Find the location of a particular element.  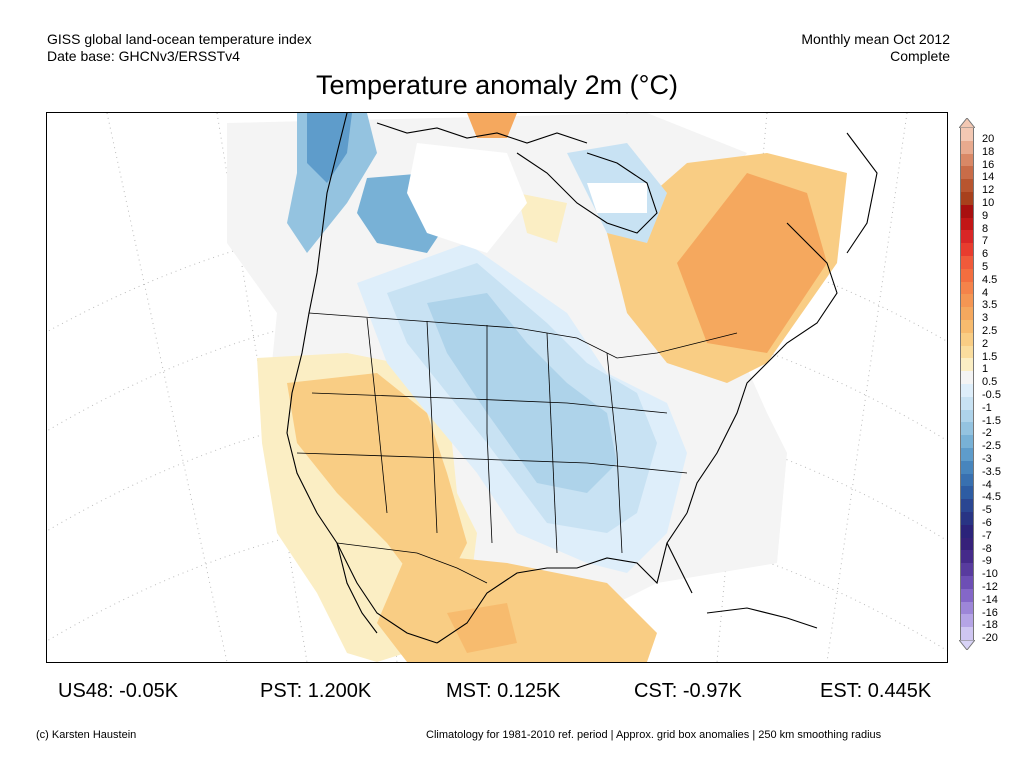

colorbar-label: 0.5 is located at coordinates (990, 382).